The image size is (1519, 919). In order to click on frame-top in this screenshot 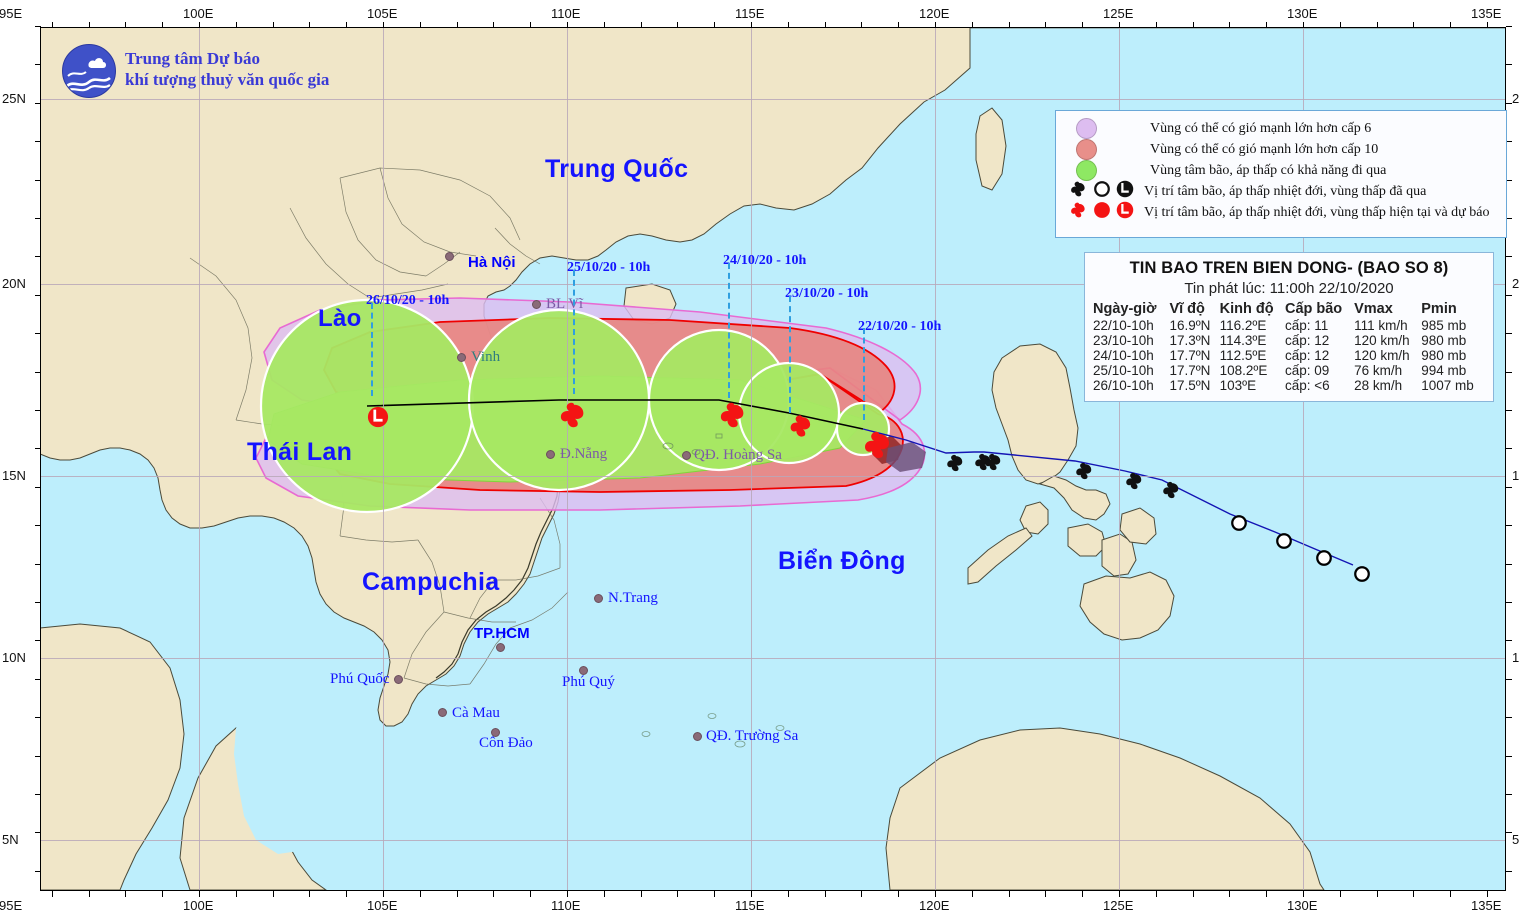, I will do `click(773, 27)`.